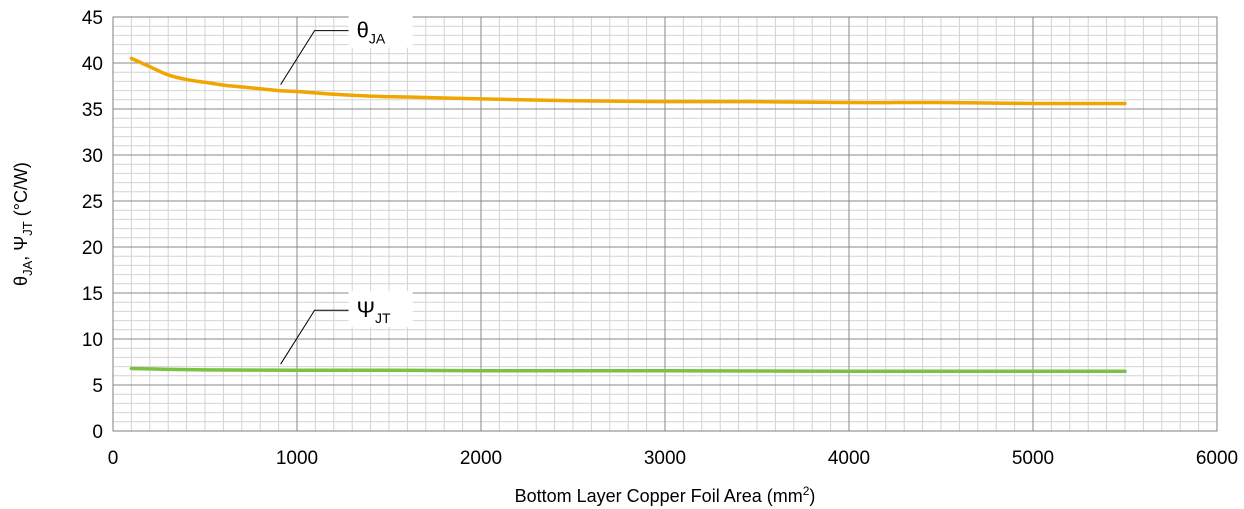  I want to click on x-tick-label: 6000, so click(1217, 458).